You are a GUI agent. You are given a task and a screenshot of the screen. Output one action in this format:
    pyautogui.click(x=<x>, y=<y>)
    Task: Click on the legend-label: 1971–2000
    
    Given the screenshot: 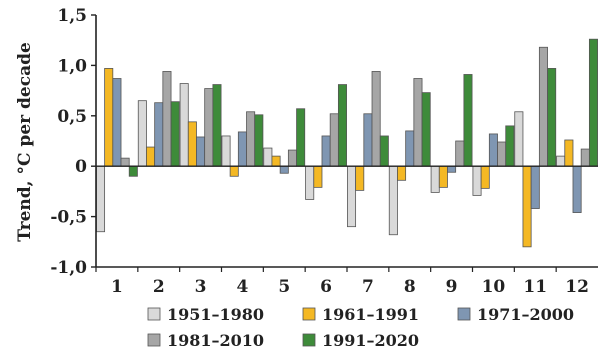 What is the action you would take?
    pyautogui.click(x=525, y=314)
    